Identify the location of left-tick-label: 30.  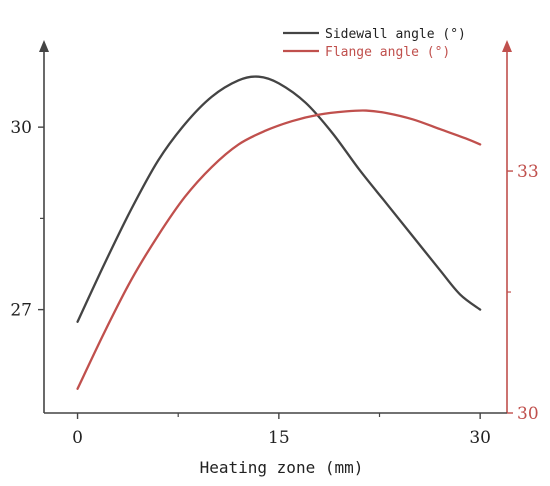
(21, 128).